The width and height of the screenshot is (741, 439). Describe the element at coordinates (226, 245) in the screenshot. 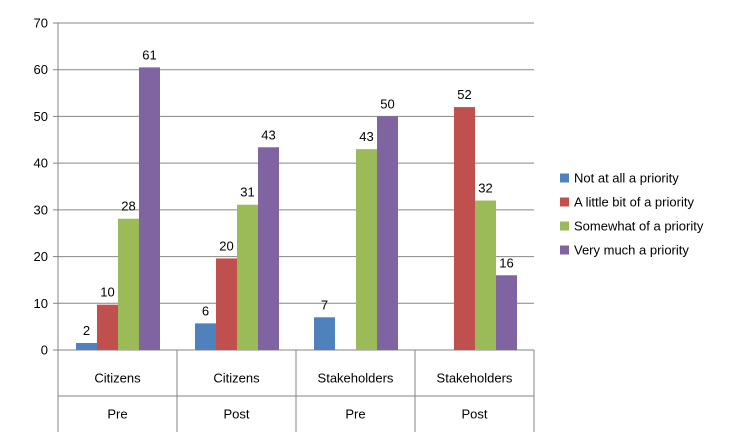

I see `data-label: 20` at that location.